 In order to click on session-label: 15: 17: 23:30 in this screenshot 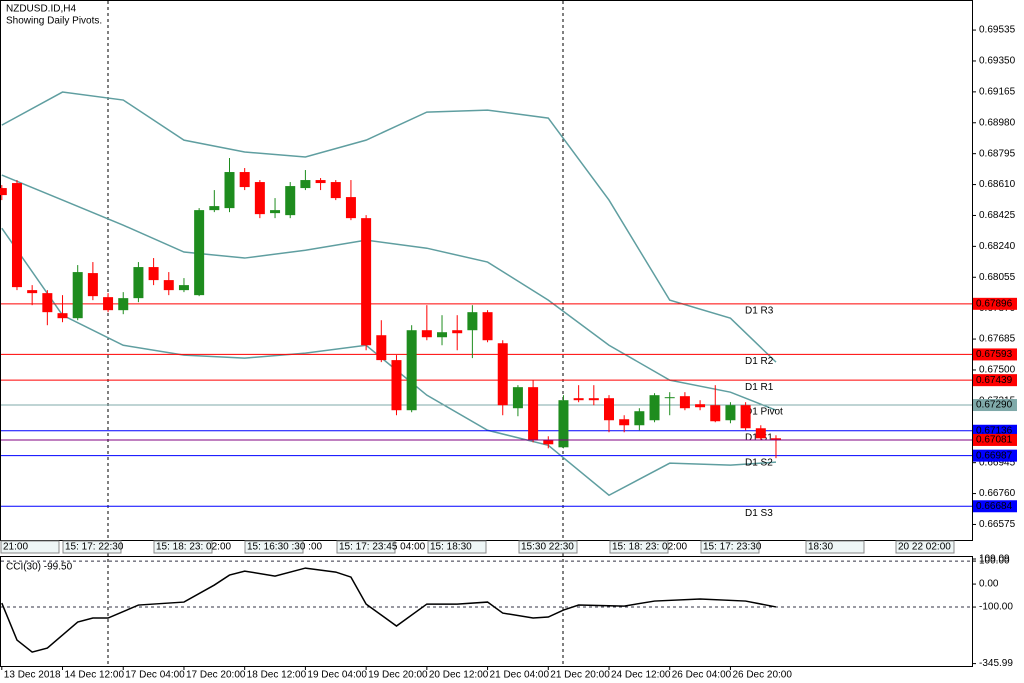, I will do `click(732, 547)`.